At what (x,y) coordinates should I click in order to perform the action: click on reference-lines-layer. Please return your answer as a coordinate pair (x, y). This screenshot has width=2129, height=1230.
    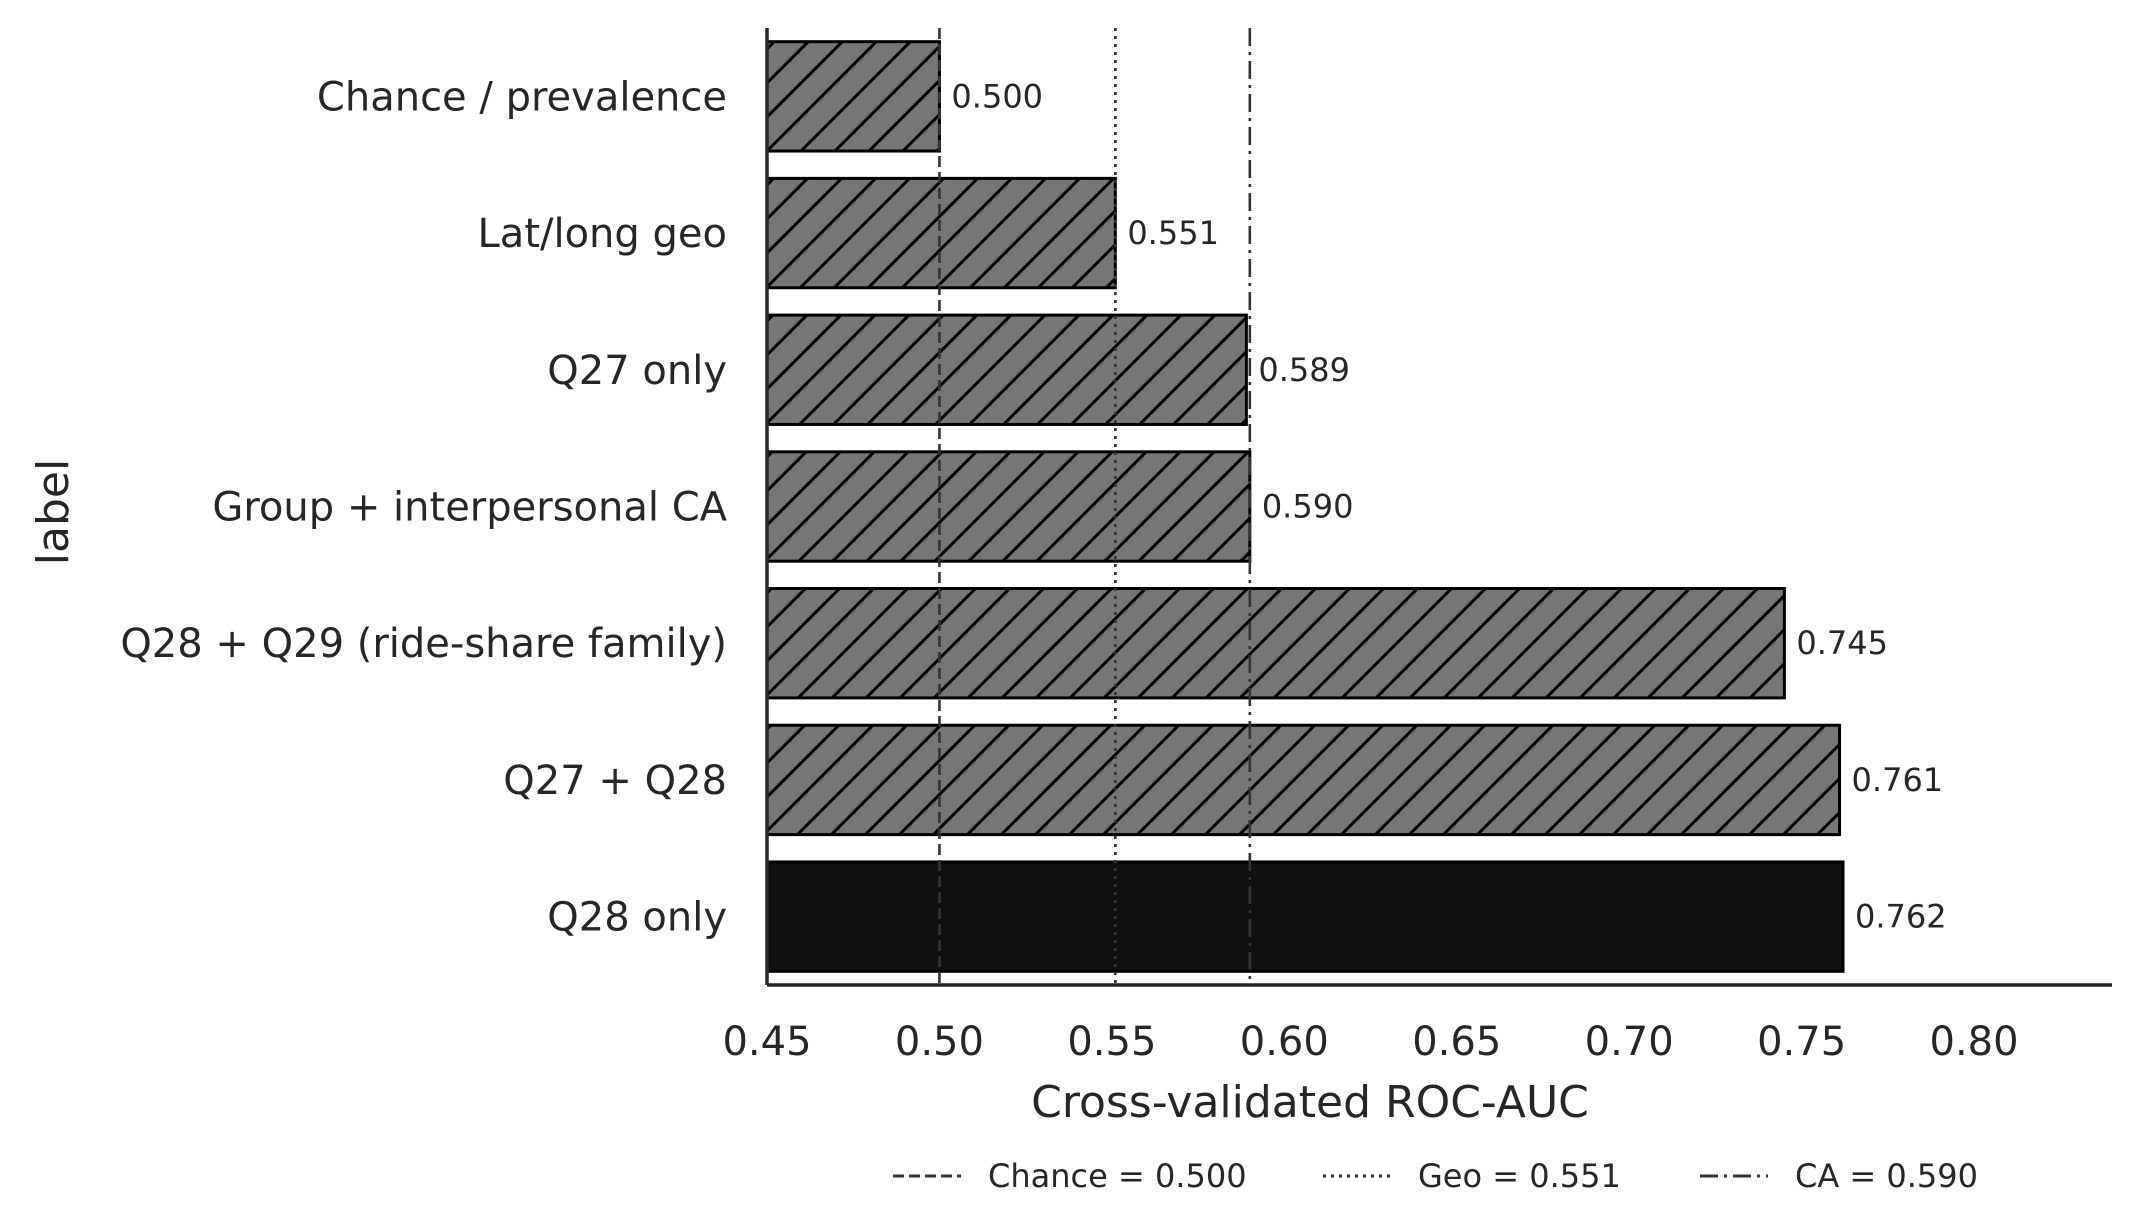
    Looking at the image, I should click on (1095, 506).